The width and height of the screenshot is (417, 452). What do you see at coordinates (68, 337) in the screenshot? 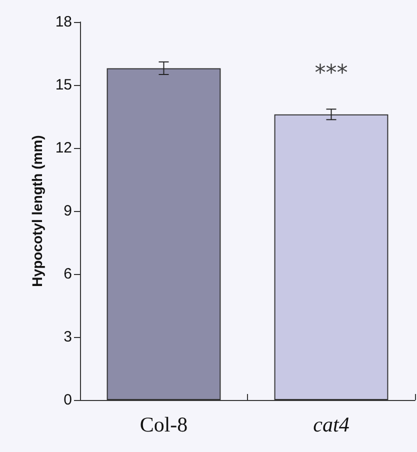
I see `y-tick-label: 3` at bounding box center [68, 337].